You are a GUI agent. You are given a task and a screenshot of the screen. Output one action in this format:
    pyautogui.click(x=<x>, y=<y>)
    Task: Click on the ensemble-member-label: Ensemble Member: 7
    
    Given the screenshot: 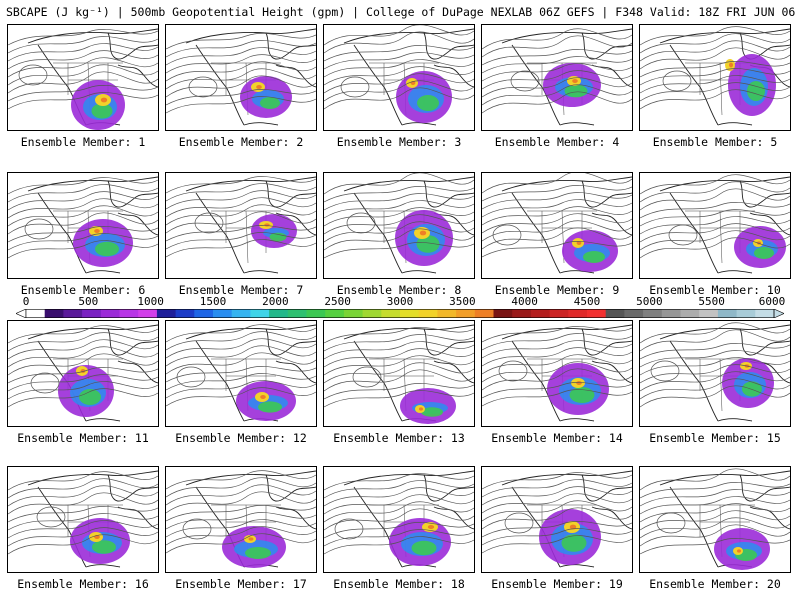 What is the action you would take?
    pyautogui.click(x=241, y=290)
    